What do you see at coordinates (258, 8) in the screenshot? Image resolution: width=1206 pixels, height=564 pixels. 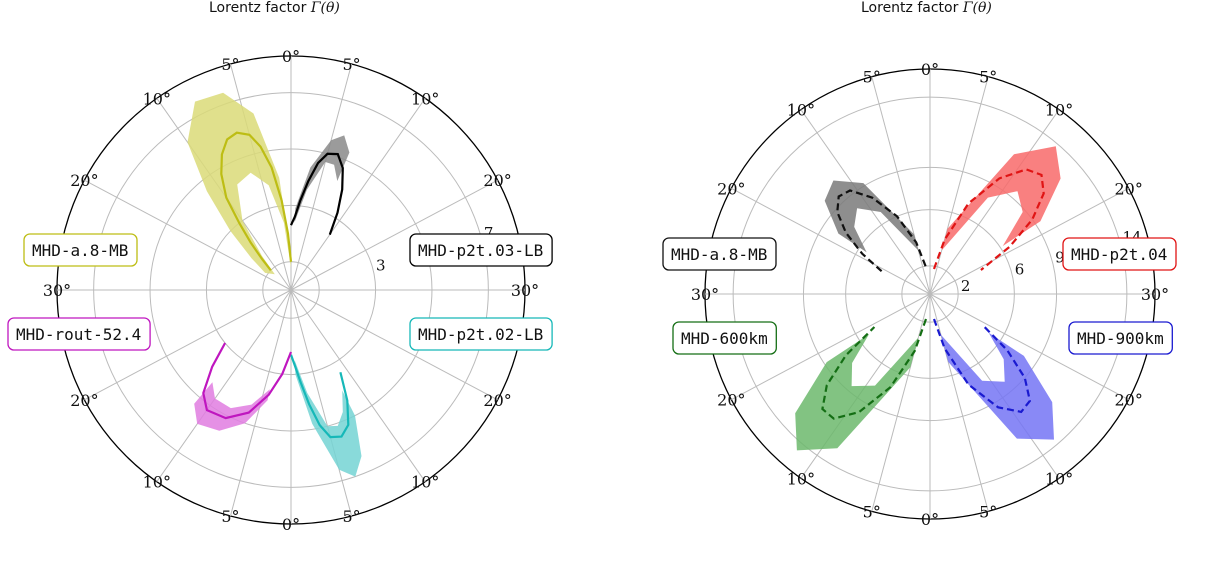 I see `left-title-text: Lorentz factor` at bounding box center [258, 8].